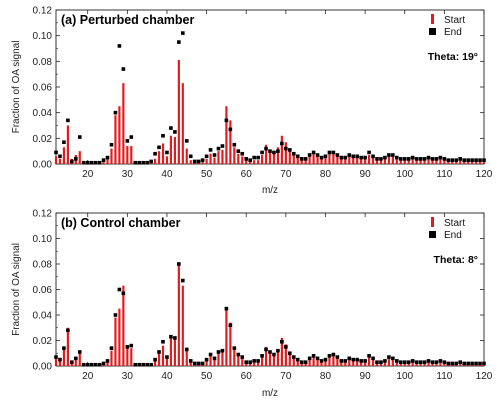 Image resolution: width=500 pixels, height=409 pixels. I want to click on x-tick-label: 70, so click(286, 174).